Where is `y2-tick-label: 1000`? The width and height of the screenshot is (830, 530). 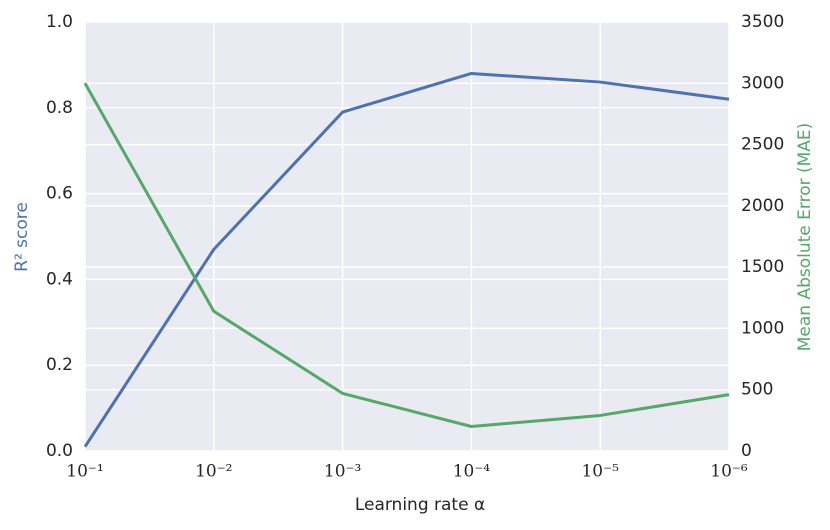
y2-tick-label: 1000 is located at coordinates (762, 328).